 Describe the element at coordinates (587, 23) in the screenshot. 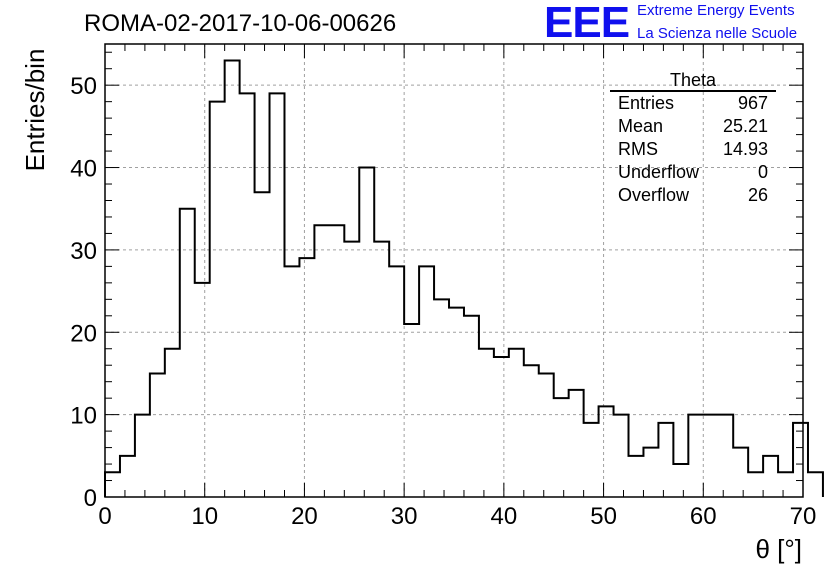

I see `eee-logo: EEE` at that location.